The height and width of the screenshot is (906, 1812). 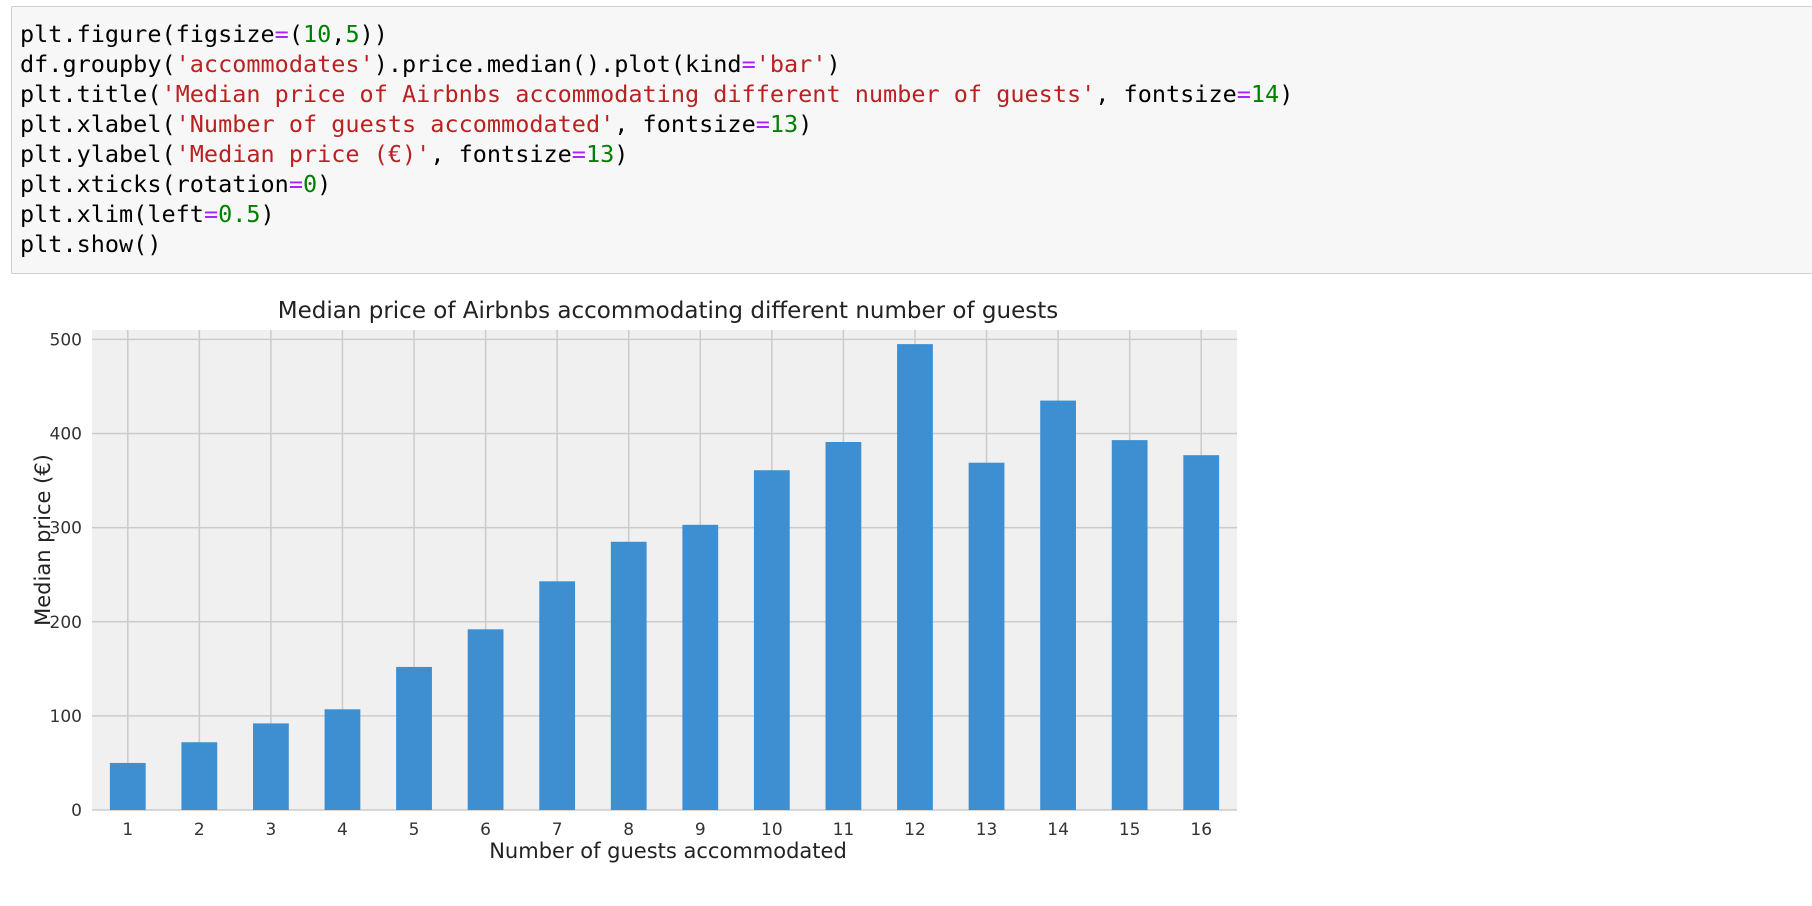 I want to click on x-tick-label: 11, so click(x=844, y=830).